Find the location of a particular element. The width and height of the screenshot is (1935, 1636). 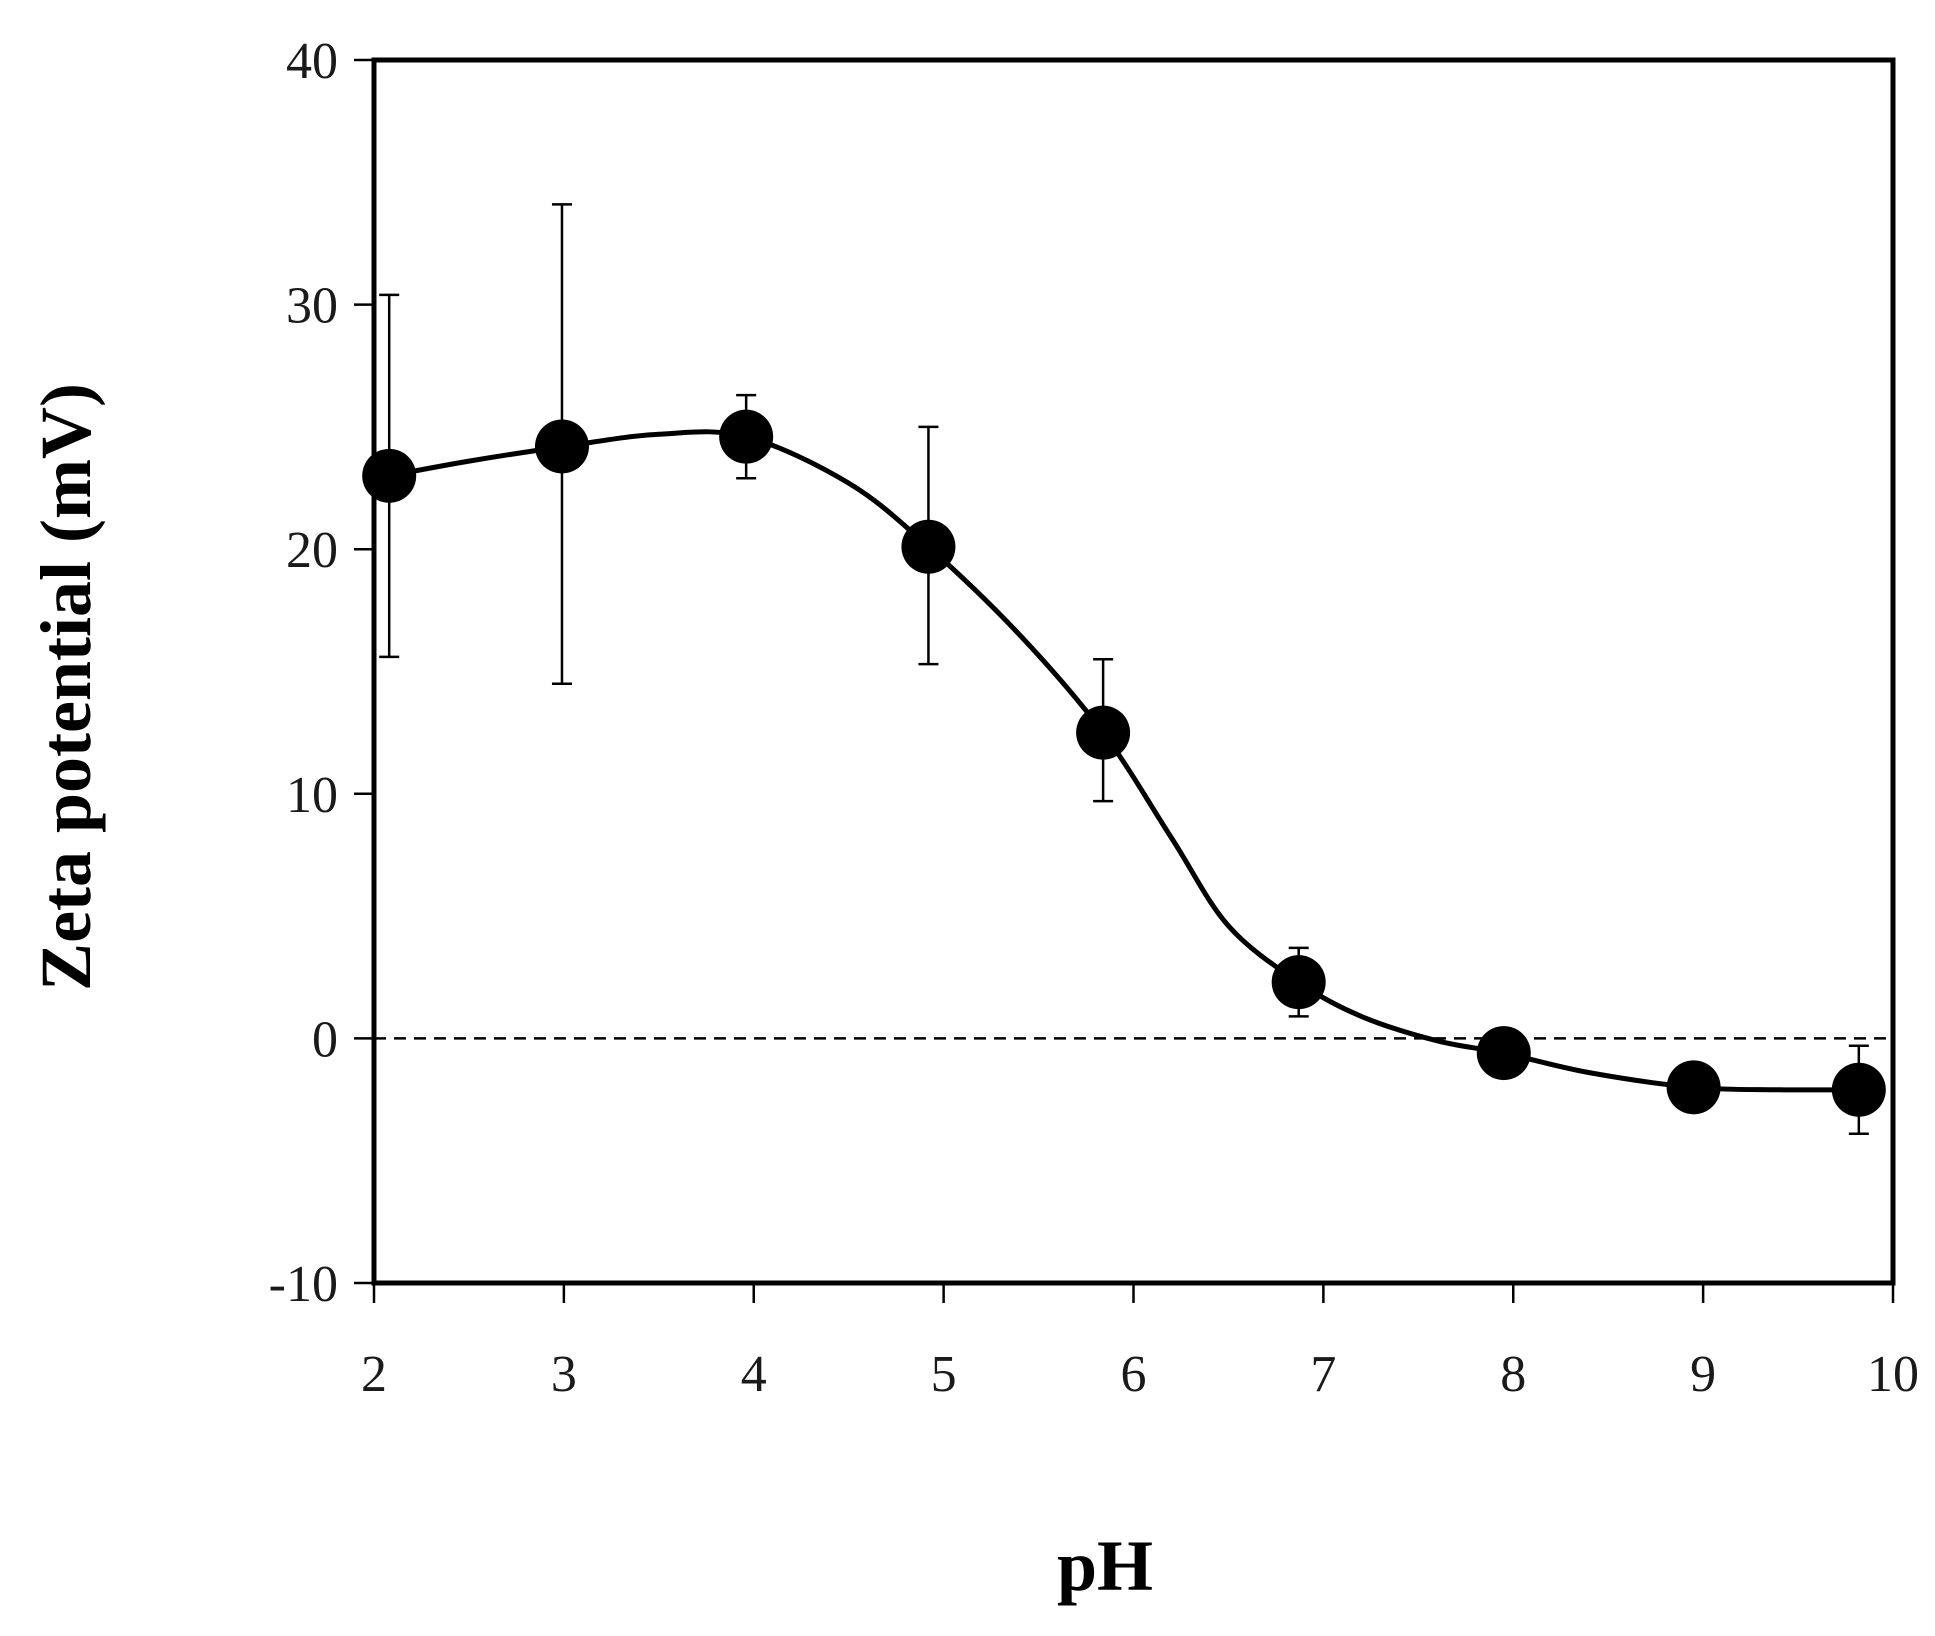

y-tick-label-20: 20 is located at coordinates (312, 550).